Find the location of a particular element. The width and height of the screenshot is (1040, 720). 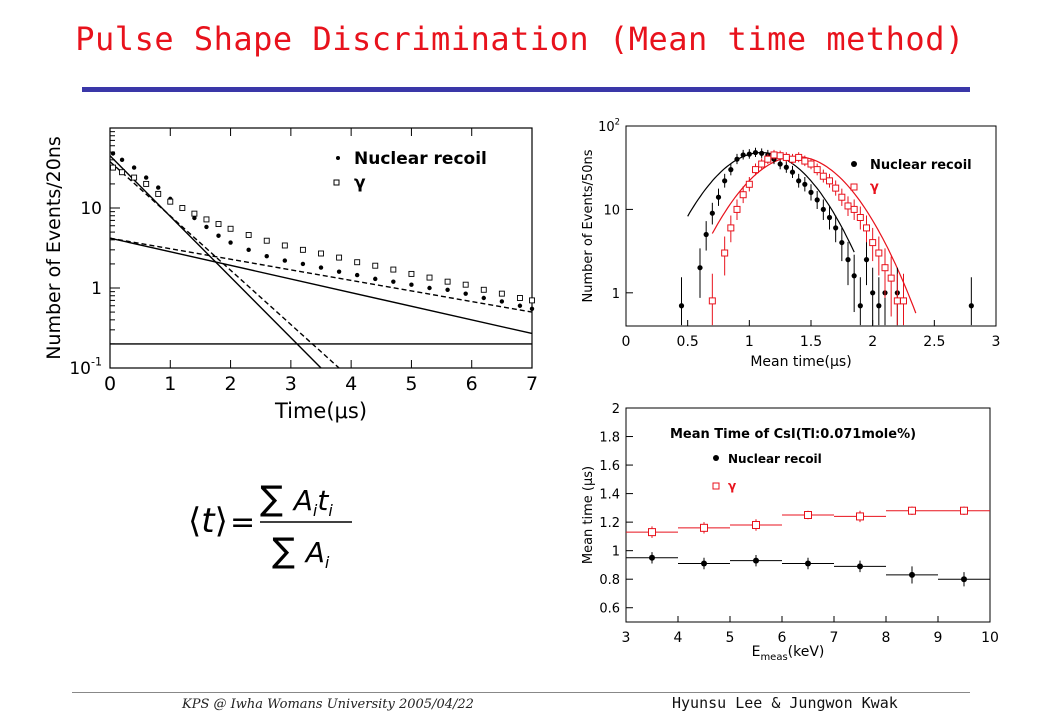

formula-denominator: ∑ Ai is located at coordinates (301, 551).